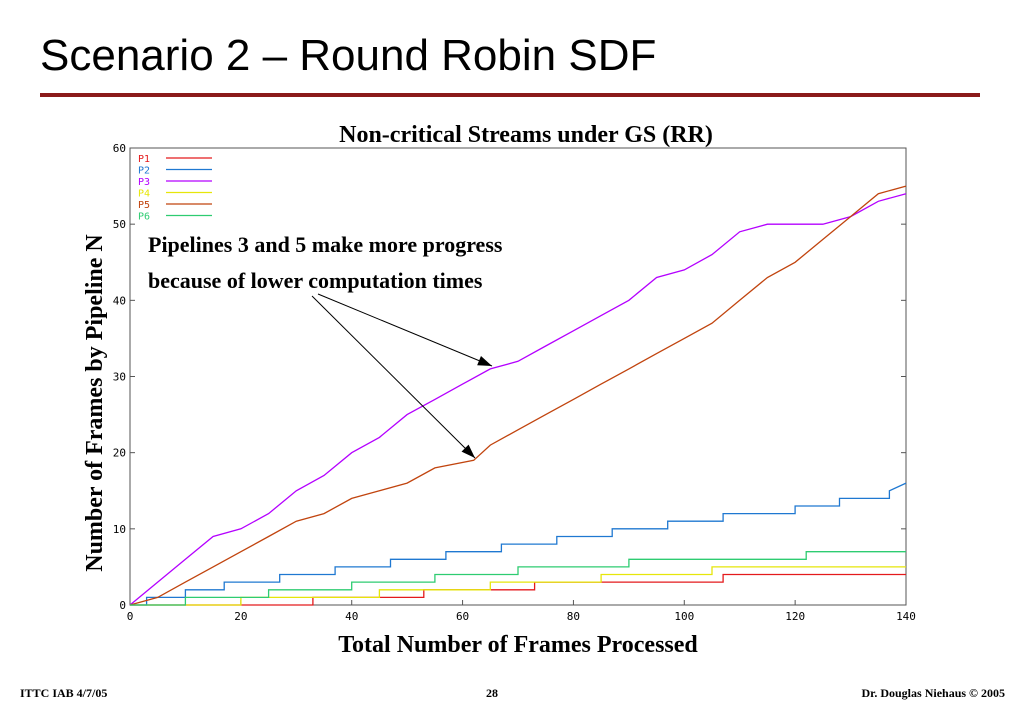  What do you see at coordinates (468, 451) in the screenshot?
I see `arrow-to-p5-head` at bounding box center [468, 451].